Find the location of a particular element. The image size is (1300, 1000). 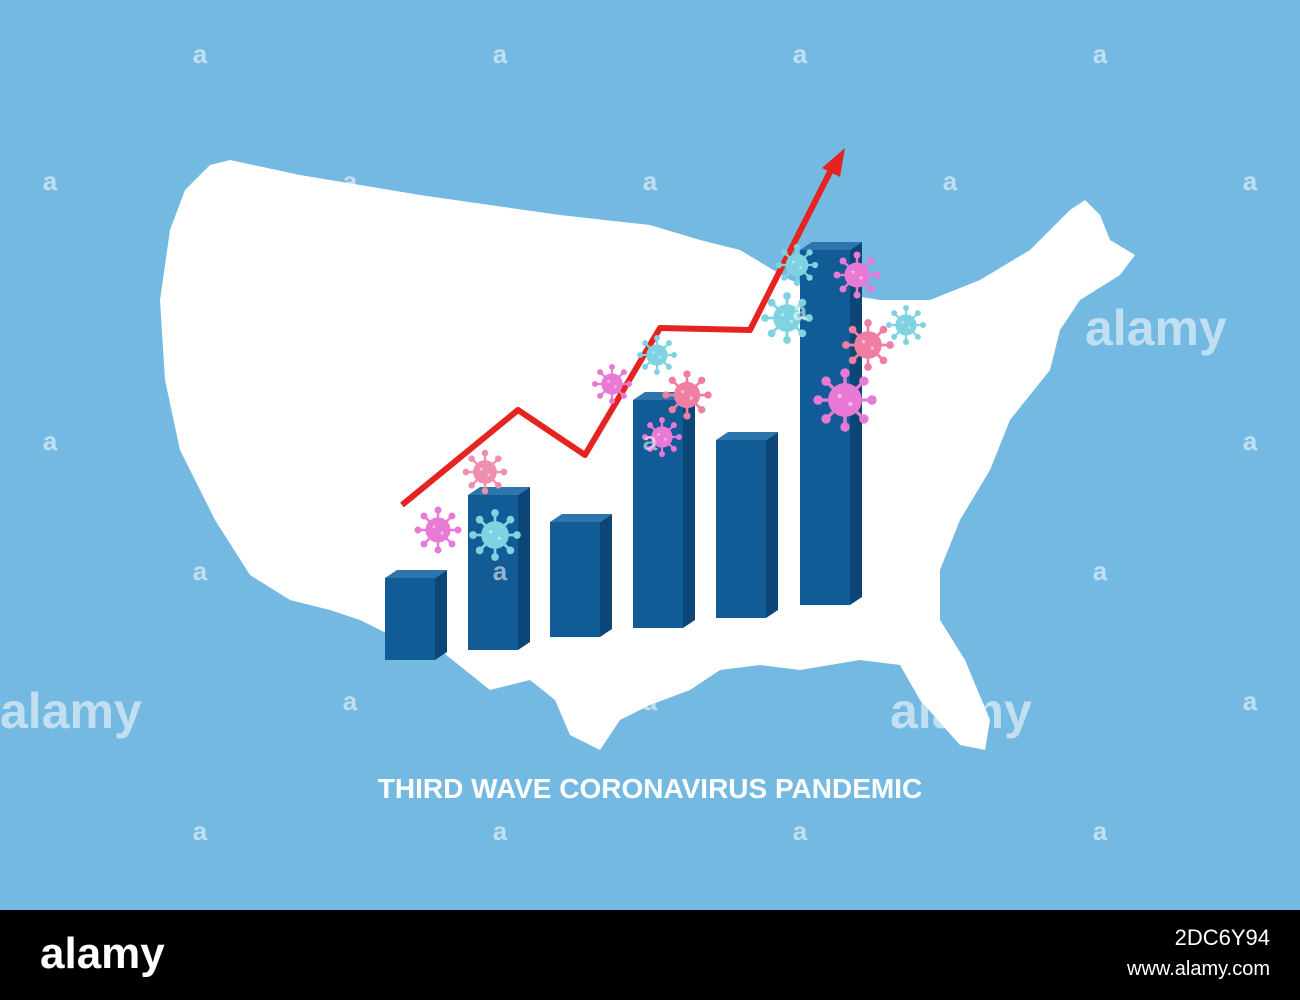

image-id: 2DC6Y94 is located at coordinates (1222, 937).